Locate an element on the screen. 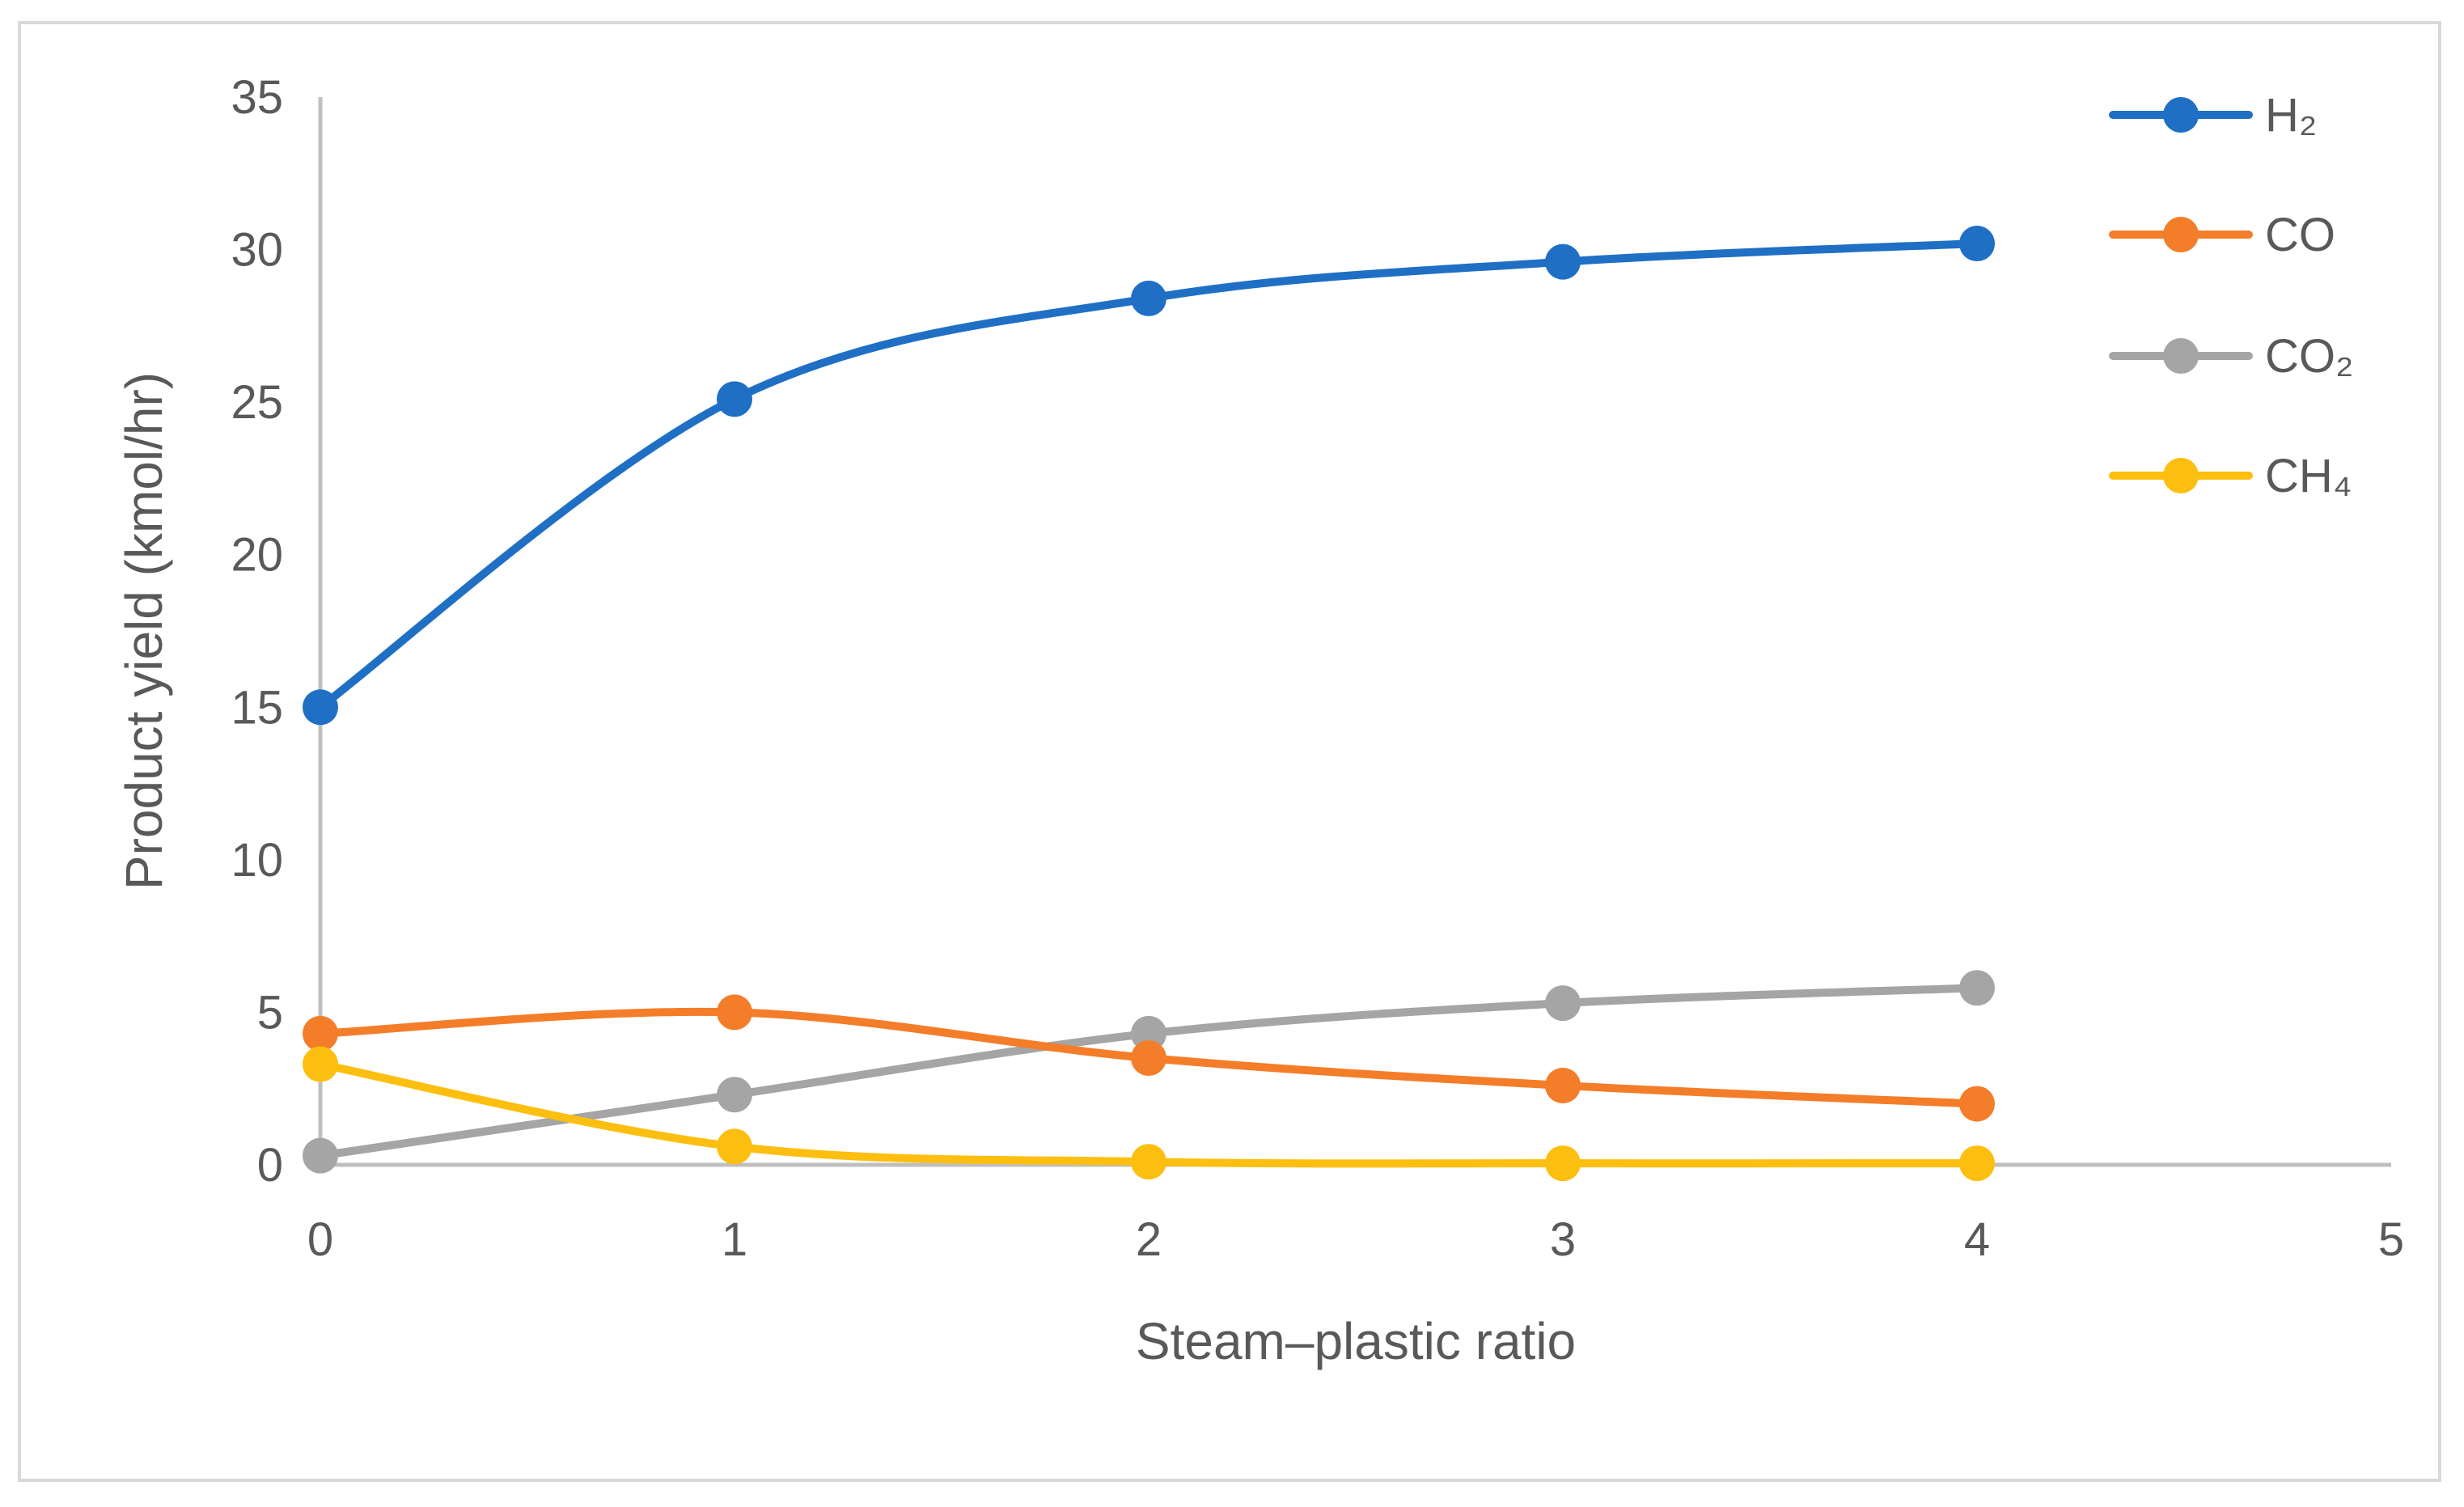 The height and width of the screenshot is (1507, 2464). y-tick-label: 20 is located at coordinates (257, 555).